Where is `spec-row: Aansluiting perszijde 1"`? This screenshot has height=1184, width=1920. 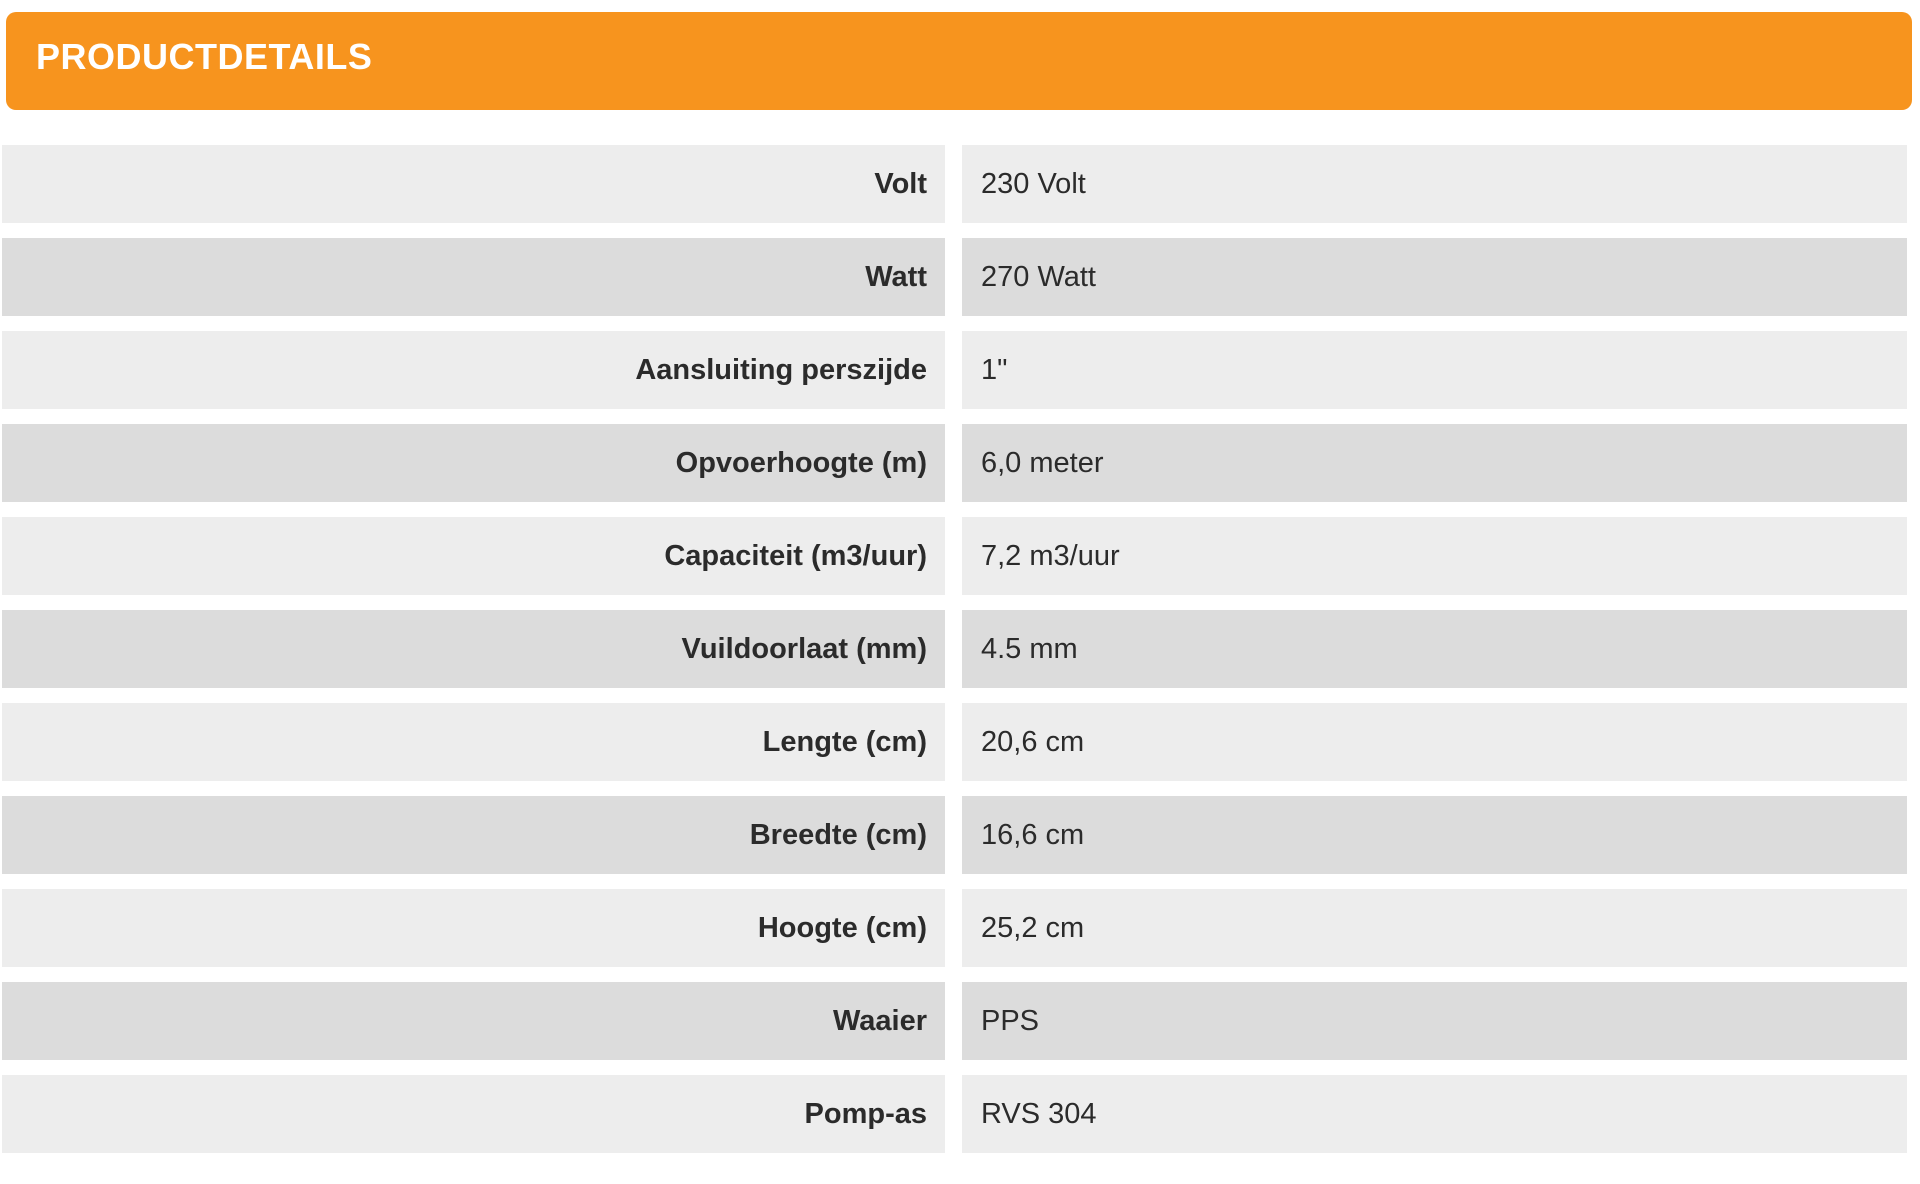
spec-row: Aansluiting perszijde 1" is located at coordinates (954, 370).